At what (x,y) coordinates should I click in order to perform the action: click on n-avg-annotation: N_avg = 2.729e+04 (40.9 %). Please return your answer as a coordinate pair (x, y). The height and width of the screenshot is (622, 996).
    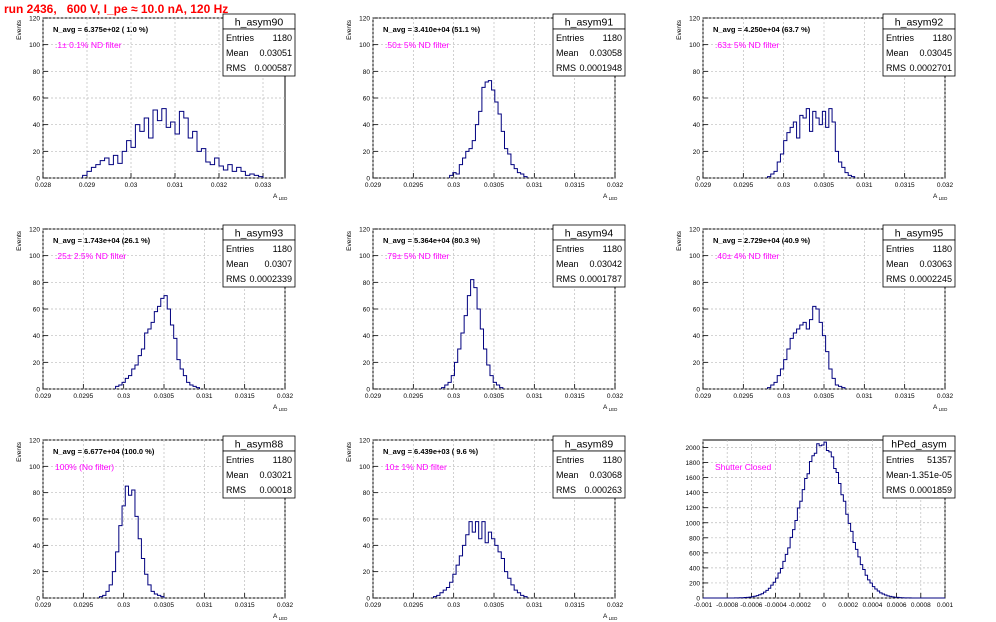
    Looking at the image, I should click on (762, 240).